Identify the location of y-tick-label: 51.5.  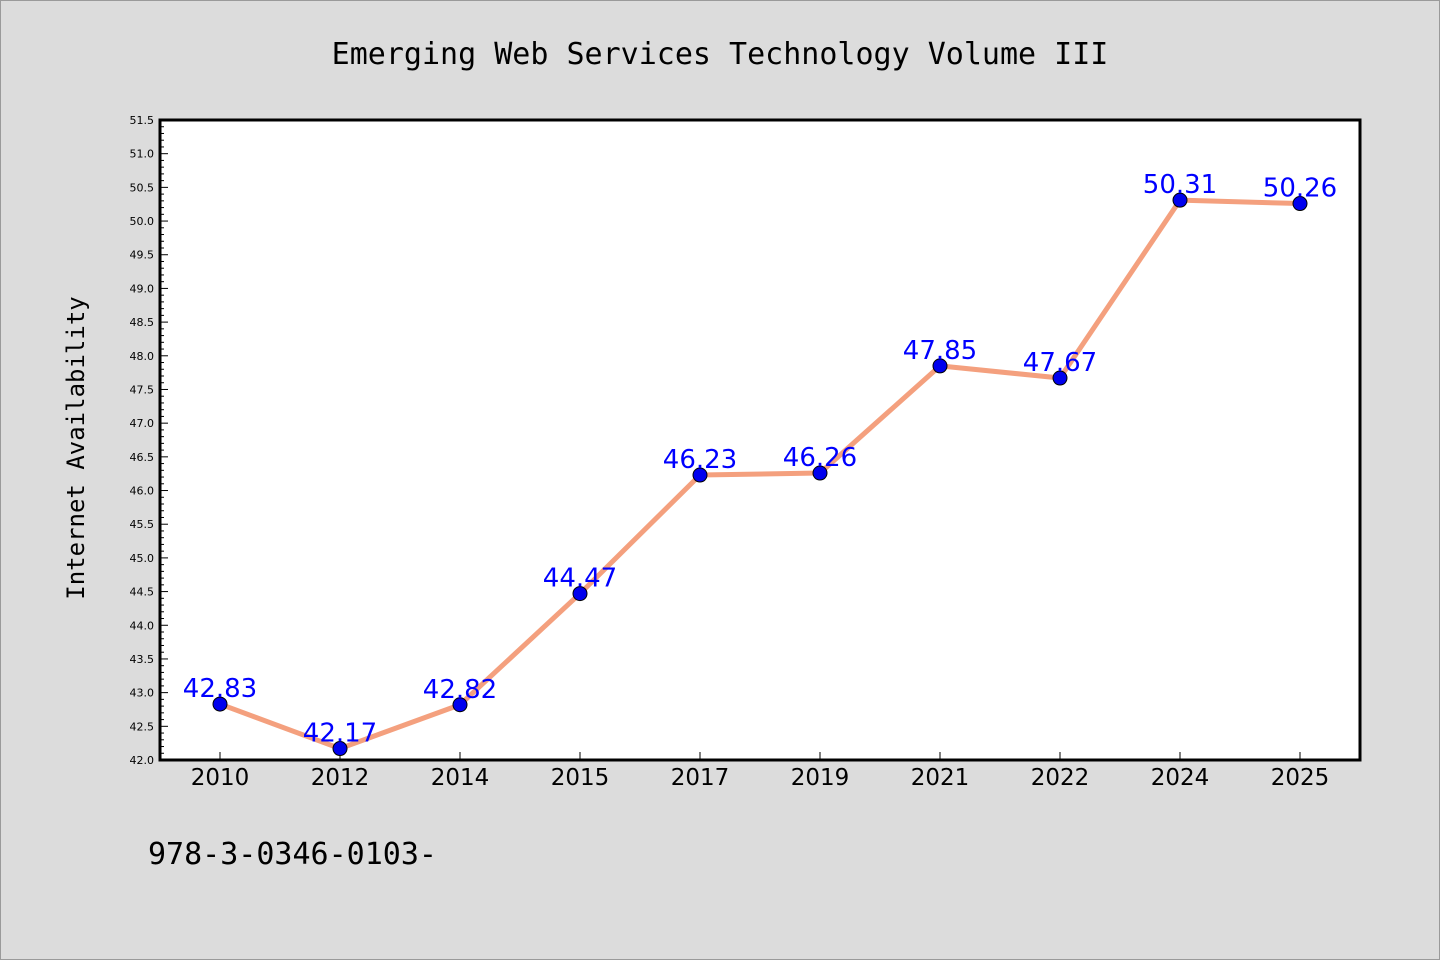
(142, 120).